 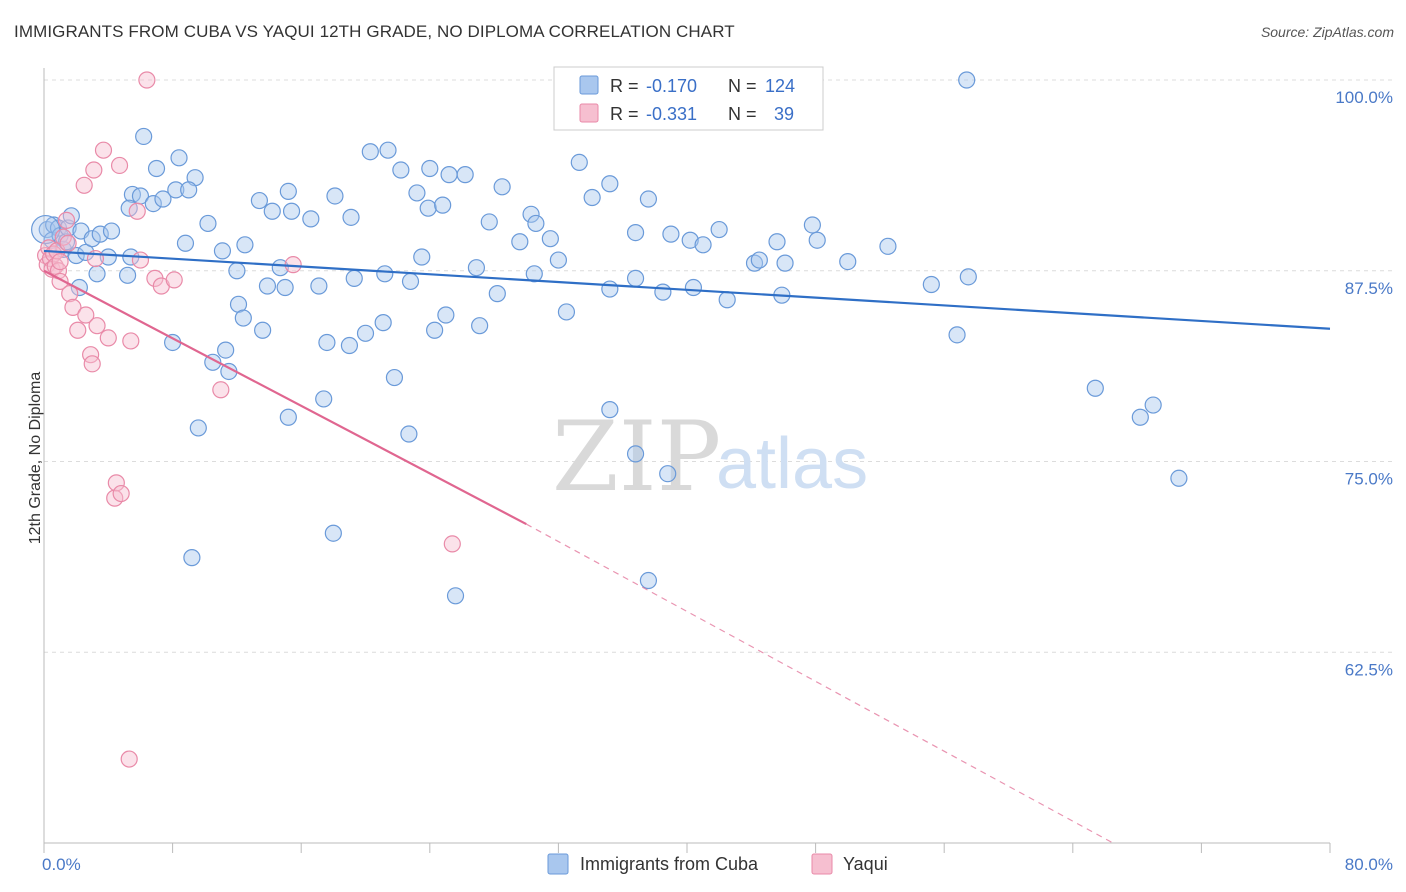 I want to click on legend-swatch-cuba, so click(x=589, y=85).